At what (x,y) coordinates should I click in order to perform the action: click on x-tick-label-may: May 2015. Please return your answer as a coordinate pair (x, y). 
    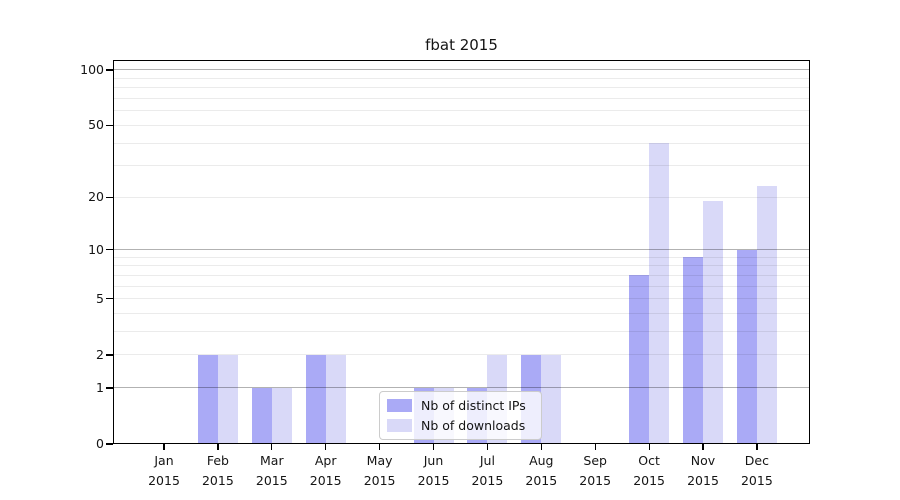
    Looking at the image, I should click on (380, 471).